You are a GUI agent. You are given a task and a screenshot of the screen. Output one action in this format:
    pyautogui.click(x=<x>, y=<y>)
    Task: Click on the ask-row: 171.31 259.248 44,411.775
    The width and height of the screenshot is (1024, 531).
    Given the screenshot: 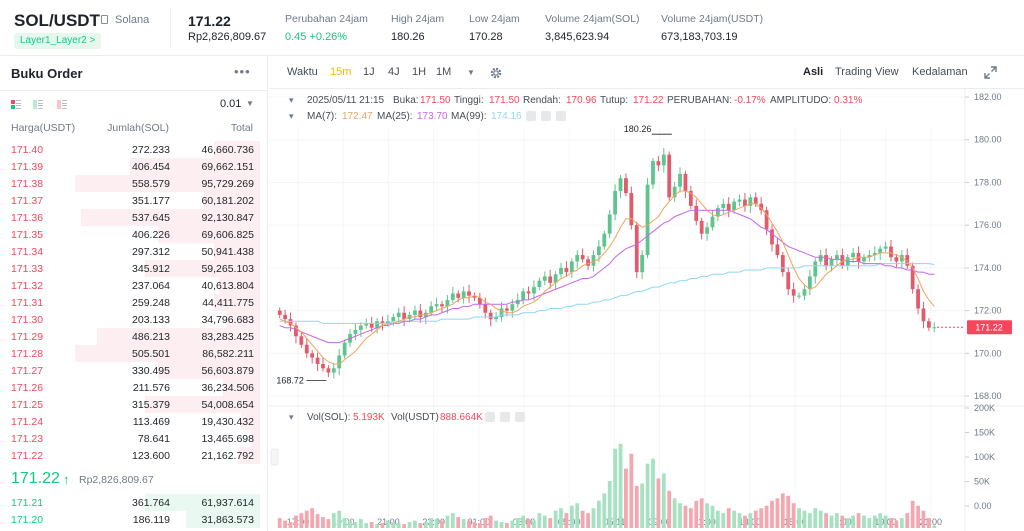 What is the action you would take?
    pyautogui.click(x=133, y=302)
    